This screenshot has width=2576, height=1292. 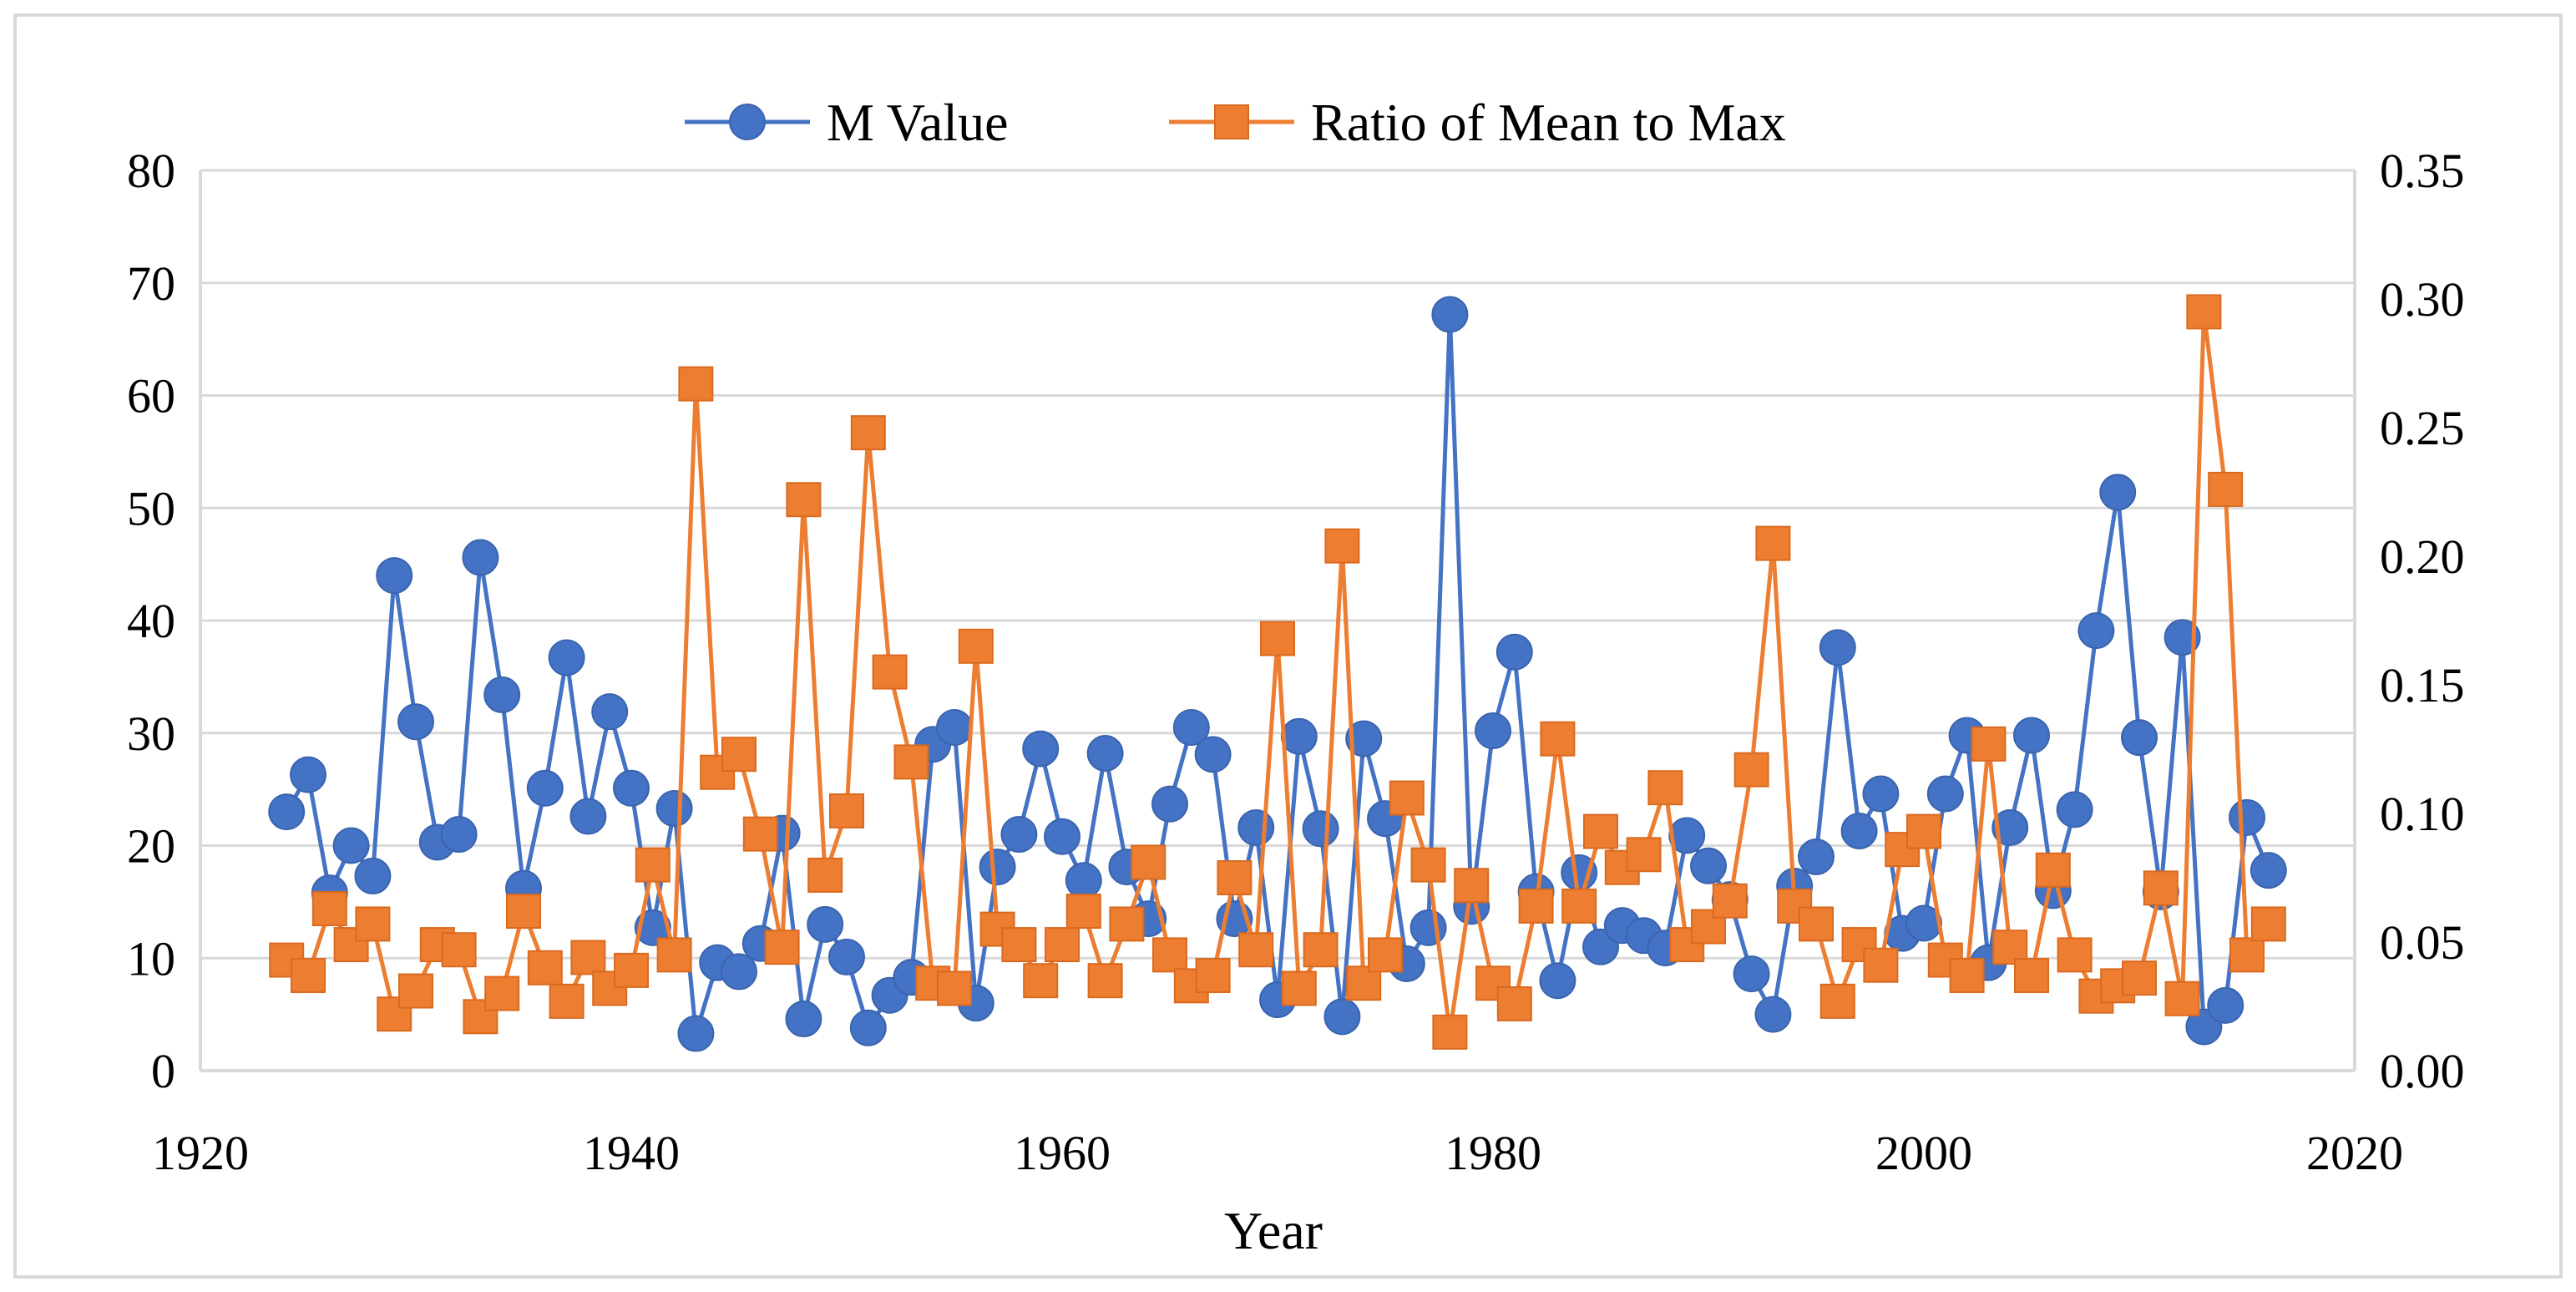 I want to click on x-tick-label: 1920, so click(x=200, y=1153).